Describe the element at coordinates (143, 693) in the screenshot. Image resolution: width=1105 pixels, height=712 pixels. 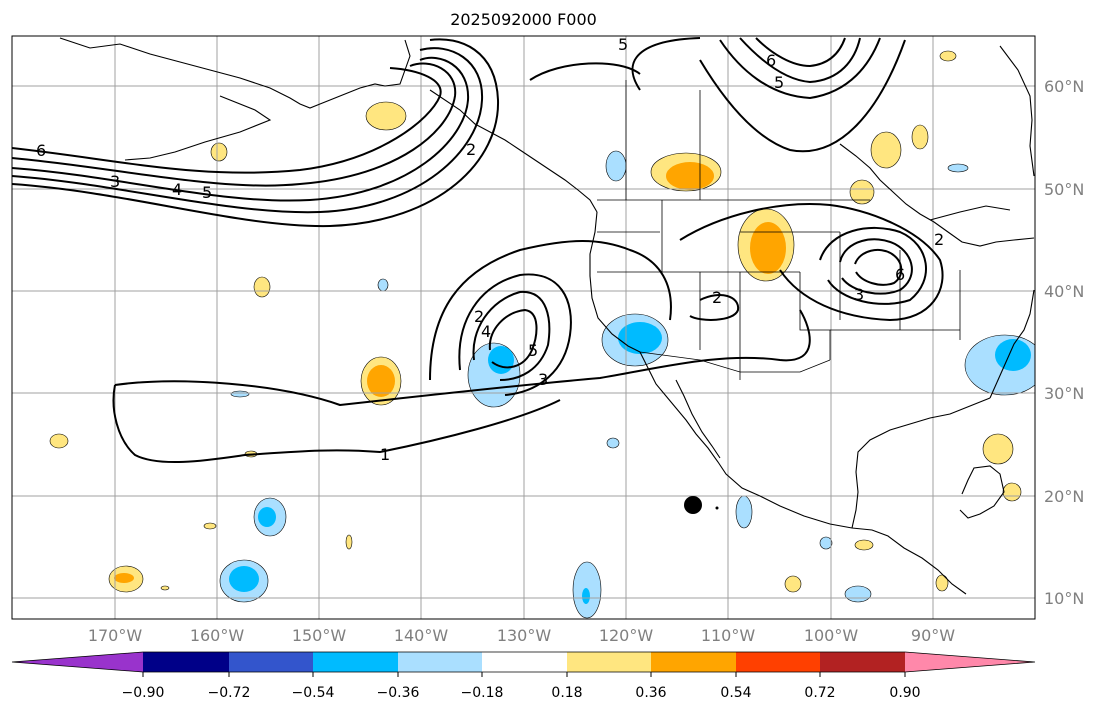
I see `colorbar-tick-label: −0.90` at that location.